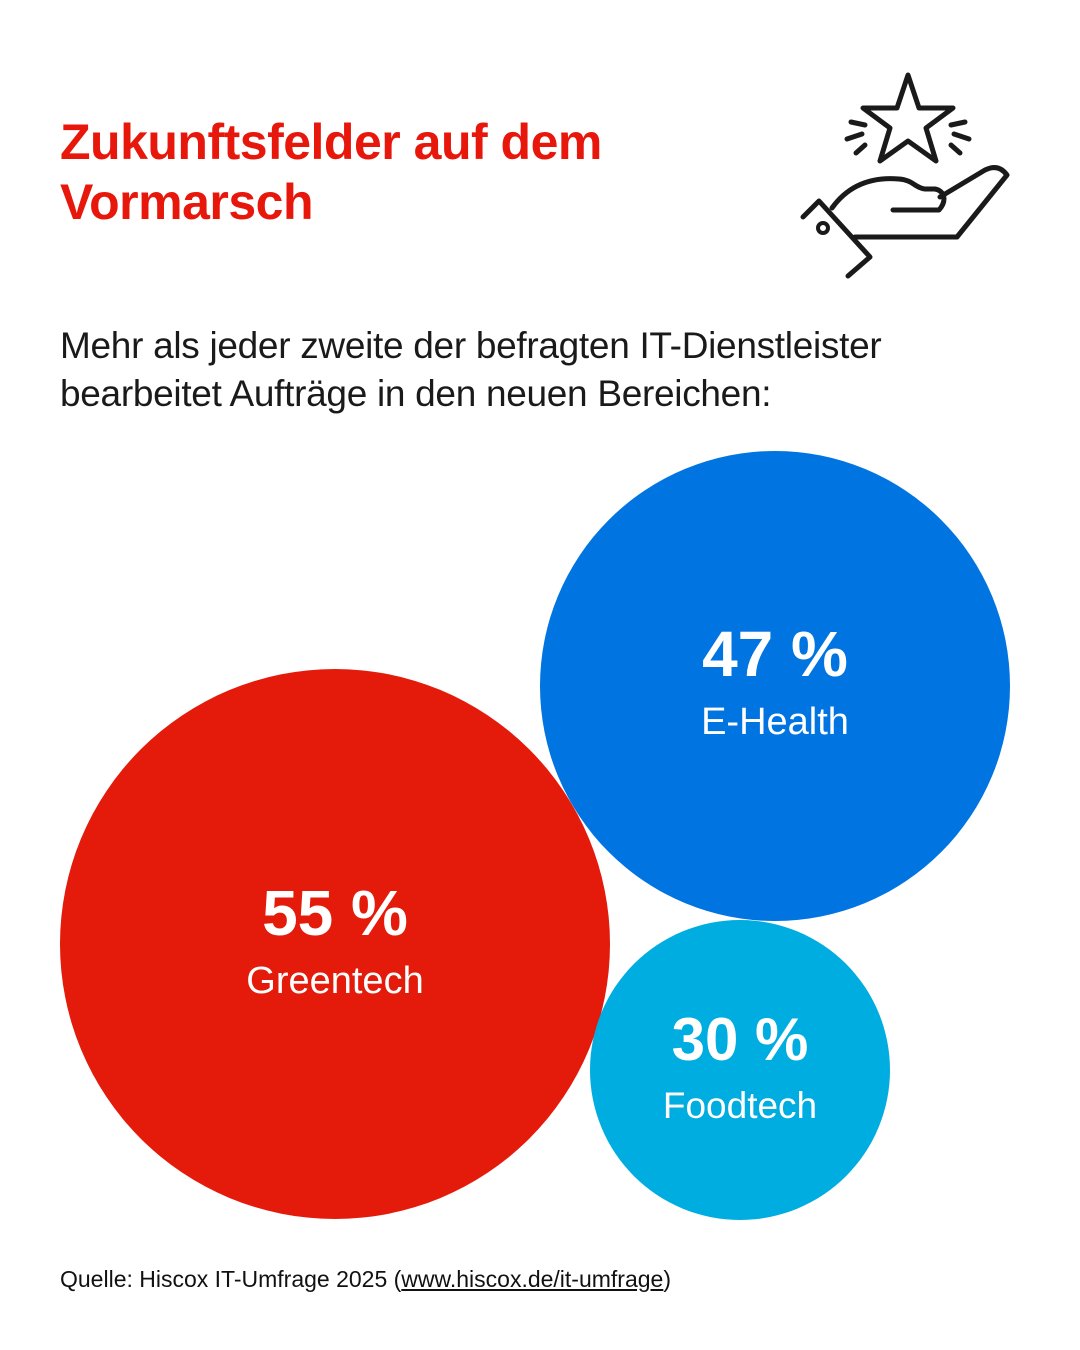 The image size is (1080, 1350). What do you see at coordinates (335, 981) in the screenshot?
I see `data-label-category: Greentech` at bounding box center [335, 981].